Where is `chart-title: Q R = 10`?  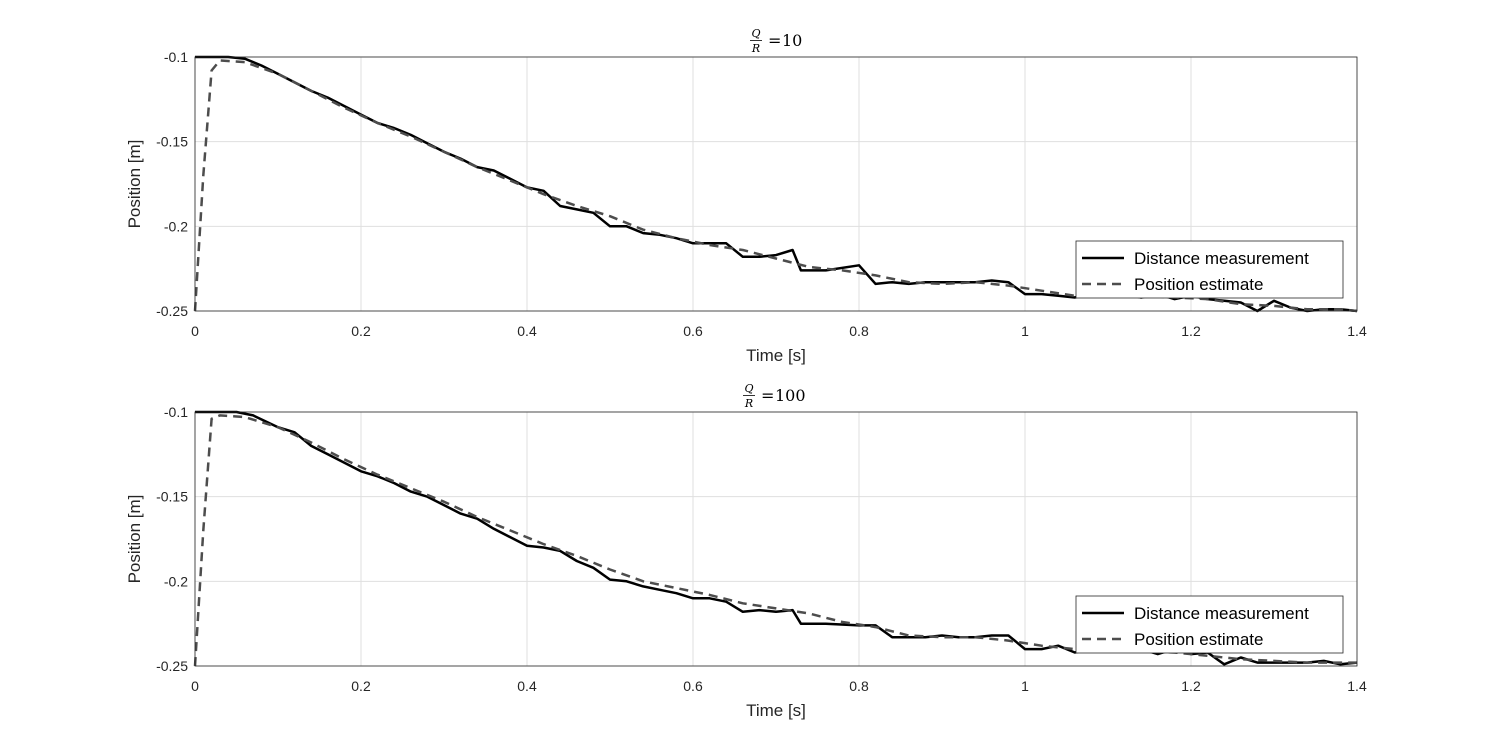 chart-title: Q R = 10 is located at coordinates (776, 41).